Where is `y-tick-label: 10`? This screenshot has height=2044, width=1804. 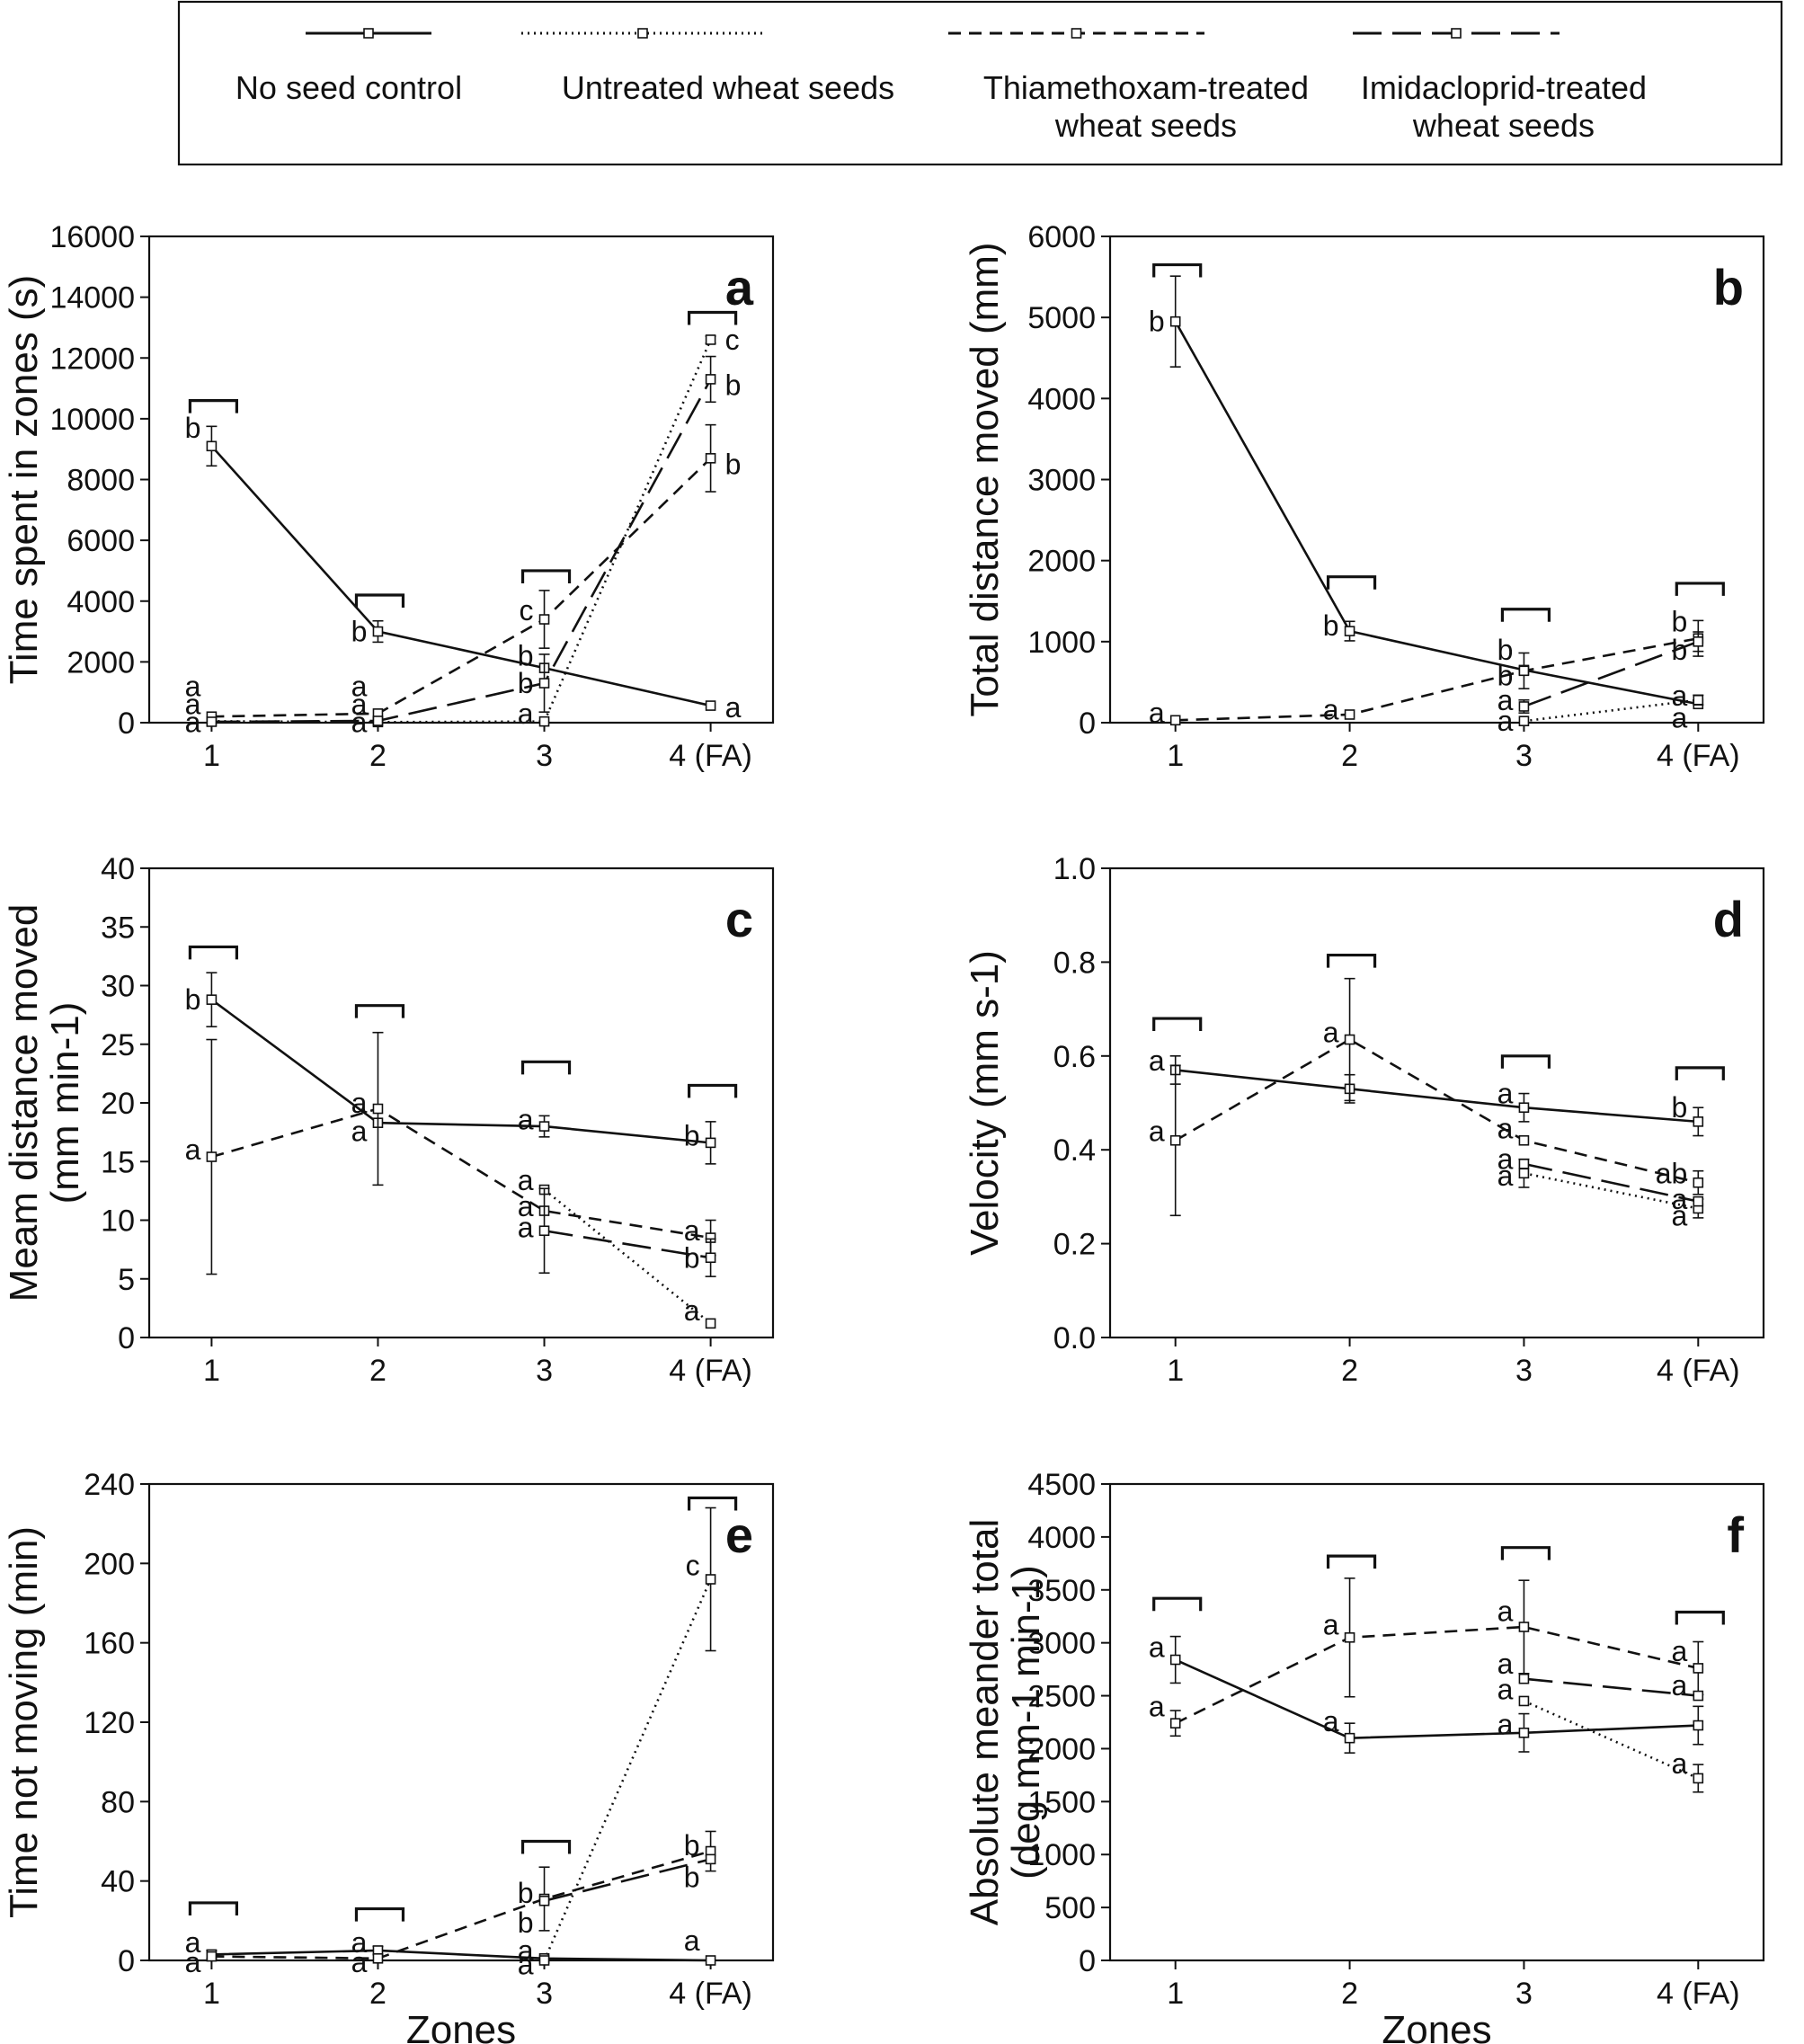
y-tick-label: 10 is located at coordinates (118, 1221).